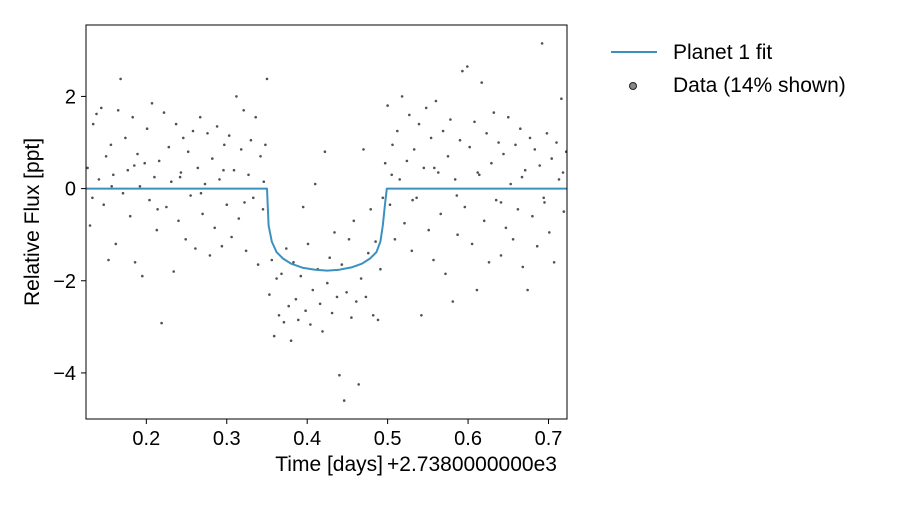 Image resolution: width=900 pixels, height=505 pixels. What do you see at coordinates (722, 52) in the screenshot?
I see `legend-fit-label: Planet 1 fit` at bounding box center [722, 52].